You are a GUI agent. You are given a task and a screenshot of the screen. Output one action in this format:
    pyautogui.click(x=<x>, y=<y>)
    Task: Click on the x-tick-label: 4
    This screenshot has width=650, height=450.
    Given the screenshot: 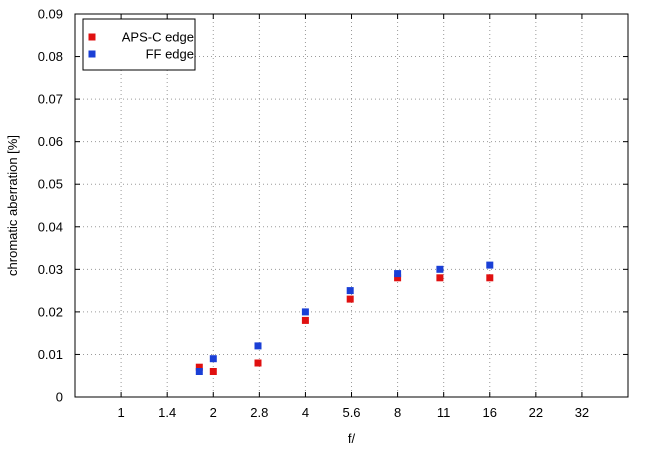 What is the action you would take?
    pyautogui.click(x=305, y=412)
    